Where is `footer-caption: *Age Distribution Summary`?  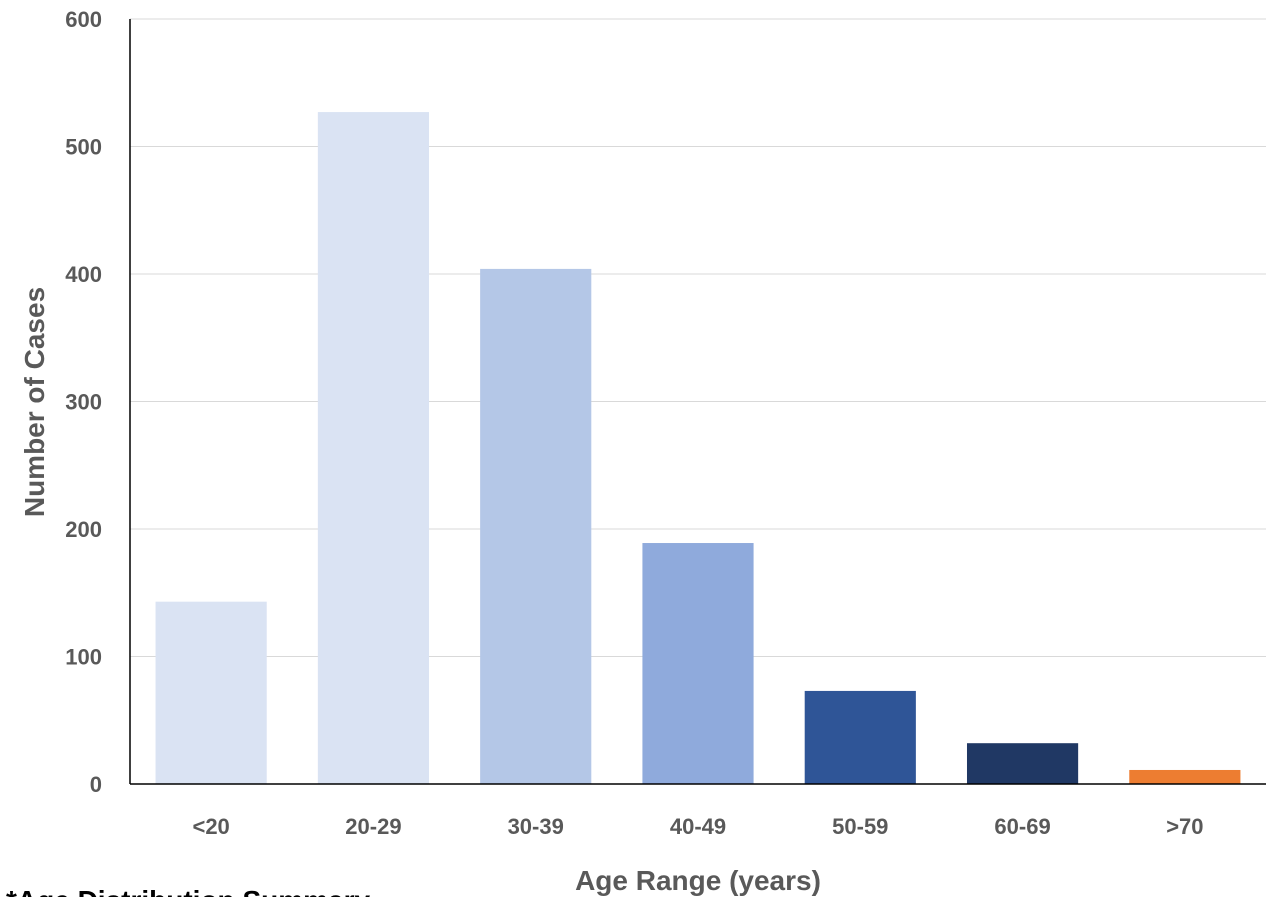 footer-caption: *Age Distribution Summary is located at coordinates (188, 891).